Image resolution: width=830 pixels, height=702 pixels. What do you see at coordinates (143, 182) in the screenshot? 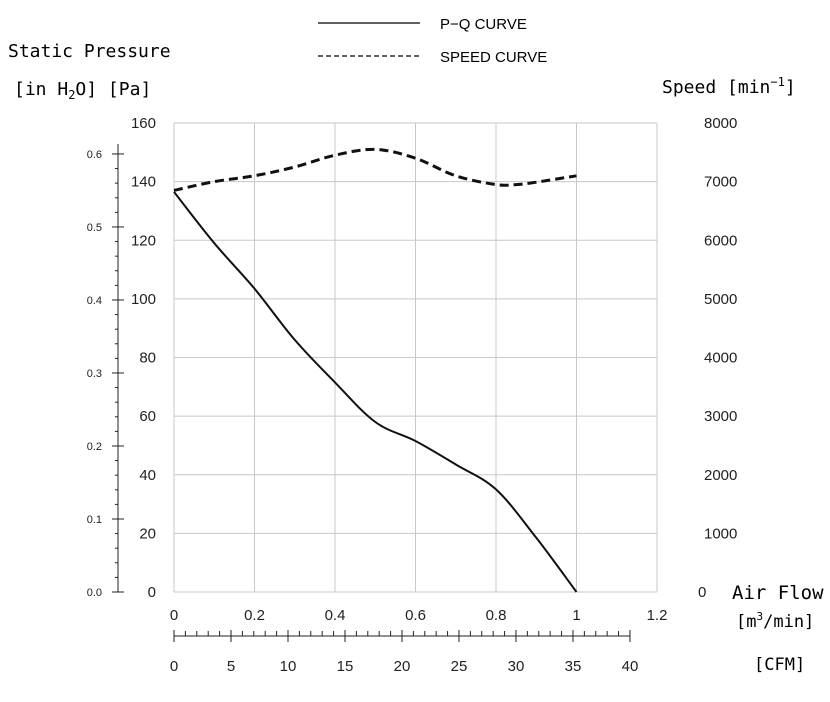
I see `y-tick-label: 140` at bounding box center [143, 182].